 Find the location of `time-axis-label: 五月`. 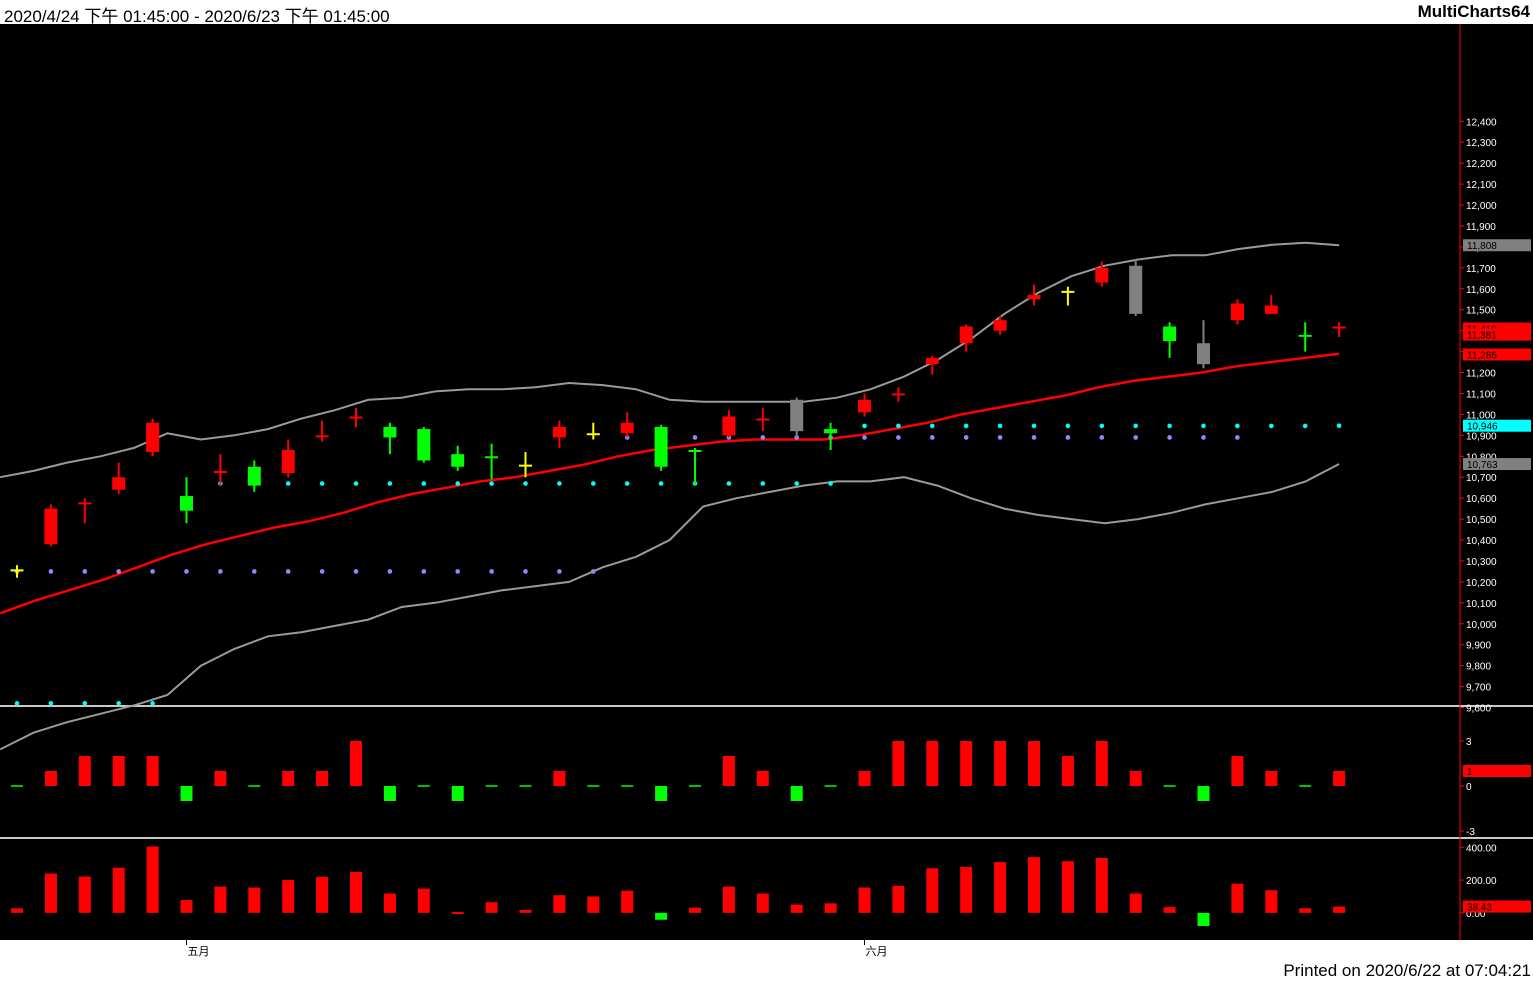

time-axis-label: 五月 is located at coordinates (199, 952).